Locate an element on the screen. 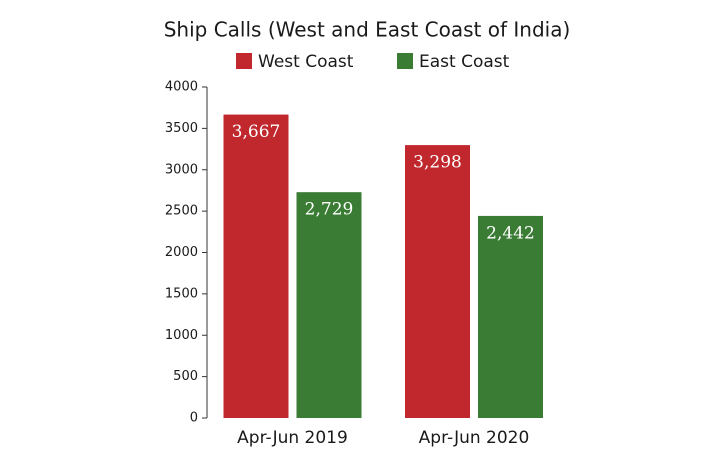 This screenshot has width=701, height=459. x-tick-label: Apr-Jun 2019 is located at coordinates (292, 438).